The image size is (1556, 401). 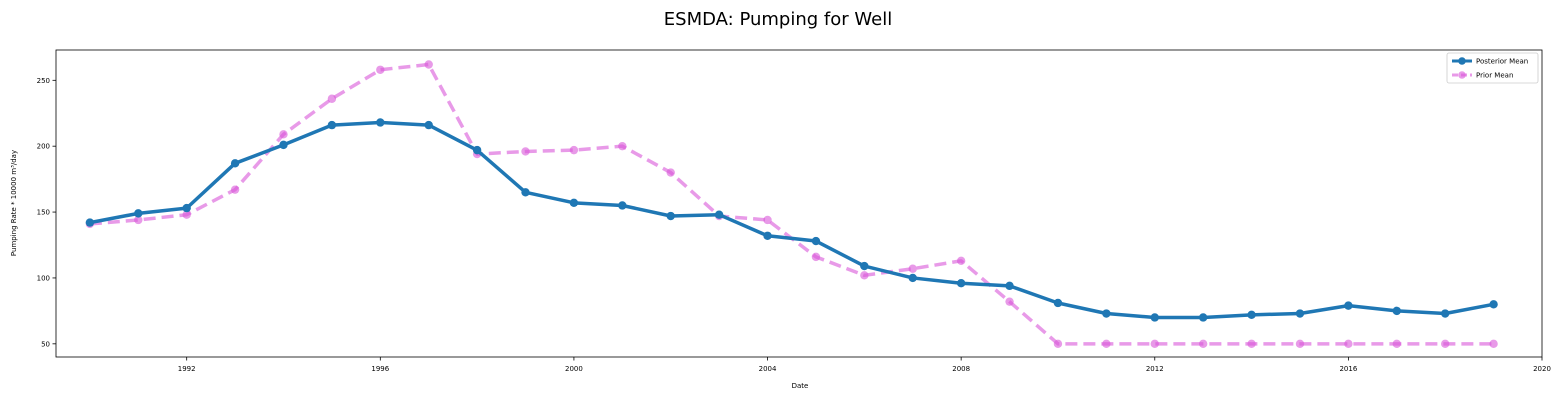 I want to click on y-tick-label: 100, so click(x=43, y=278).